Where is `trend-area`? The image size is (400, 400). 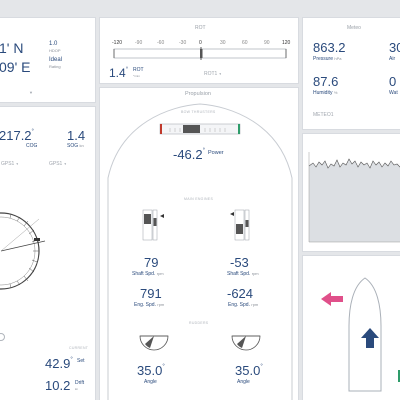
trend-area is located at coordinates (354, 200).